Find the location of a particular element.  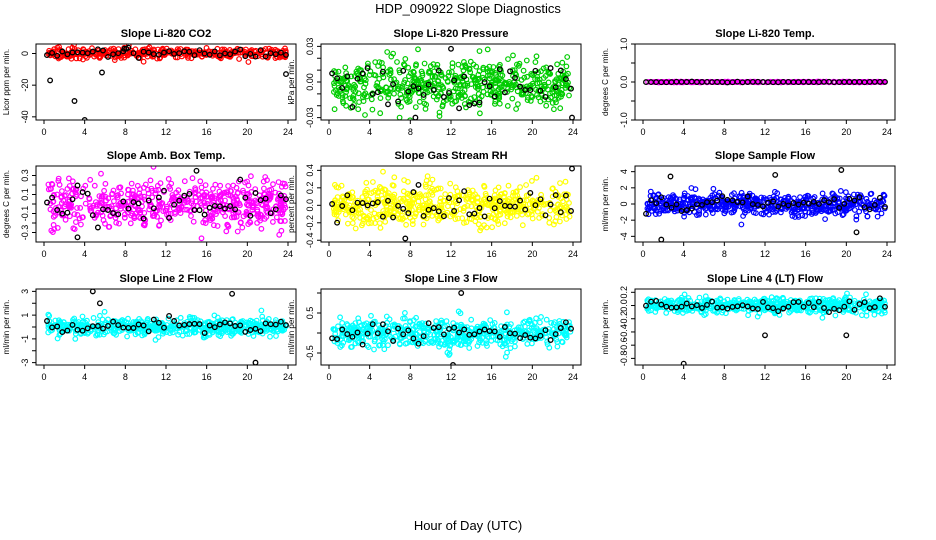

y-tick-label: -40 is located at coordinates (25, 116).